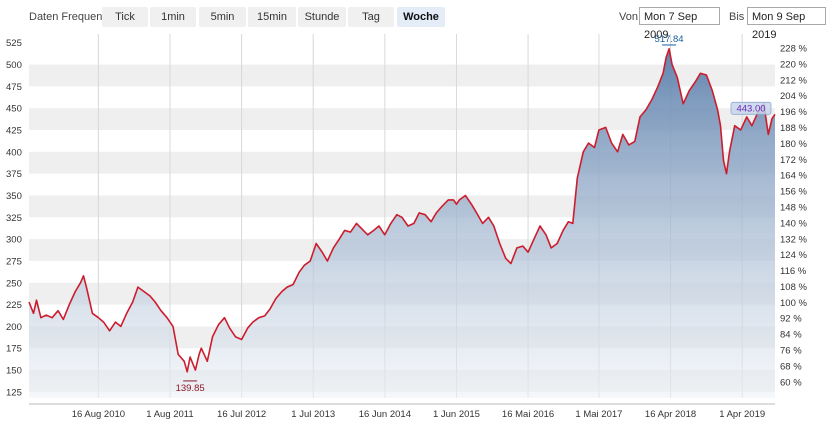 Image resolution: width=830 pixels, height=422 pixels. Describe the element at coordinates (14, 131) in the screenshot. I see `y-tick-label: 425` at that location.